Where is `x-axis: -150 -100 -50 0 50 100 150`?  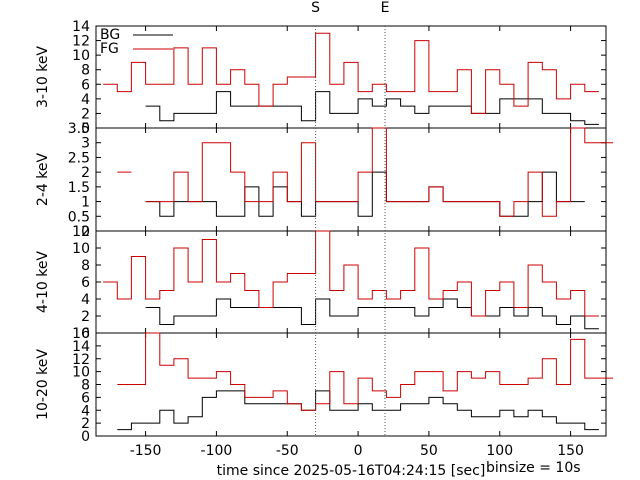
x-axis: -150 -100 -50 0 50 100 150 is located at coordinates (357, 451).